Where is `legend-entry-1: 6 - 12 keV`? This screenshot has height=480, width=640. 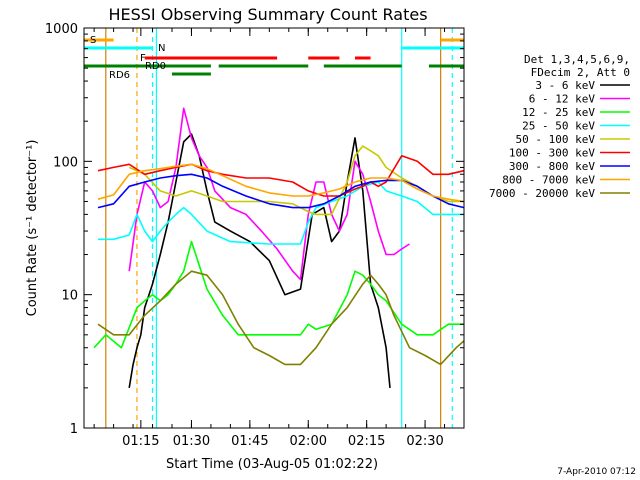
legend-entry-1: 6 - 12 keV is located at coordinates (562, 99).